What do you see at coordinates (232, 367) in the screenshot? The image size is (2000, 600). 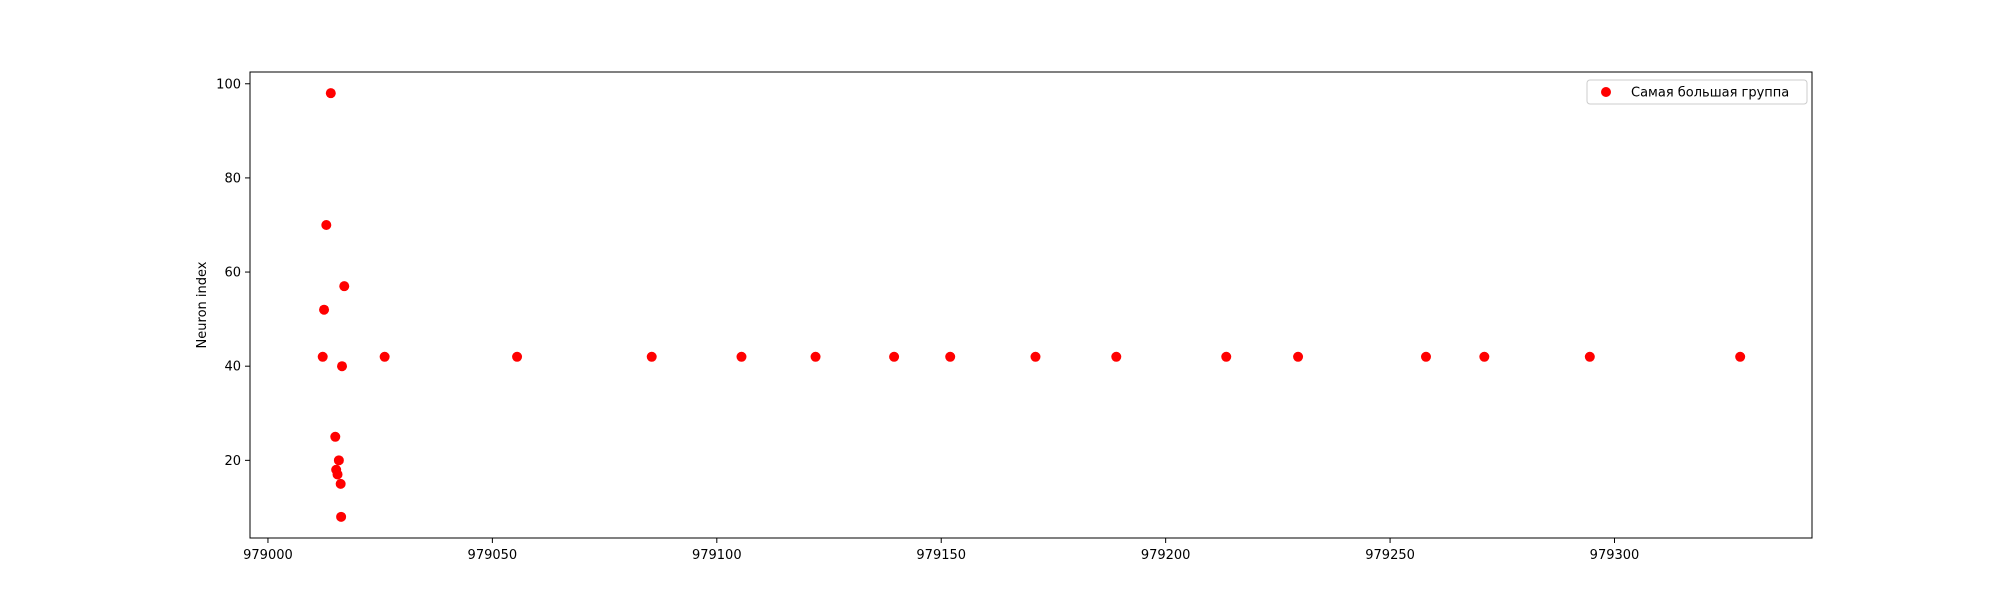 I see `y-tick-label: 40` at bounding box center [232, 367].